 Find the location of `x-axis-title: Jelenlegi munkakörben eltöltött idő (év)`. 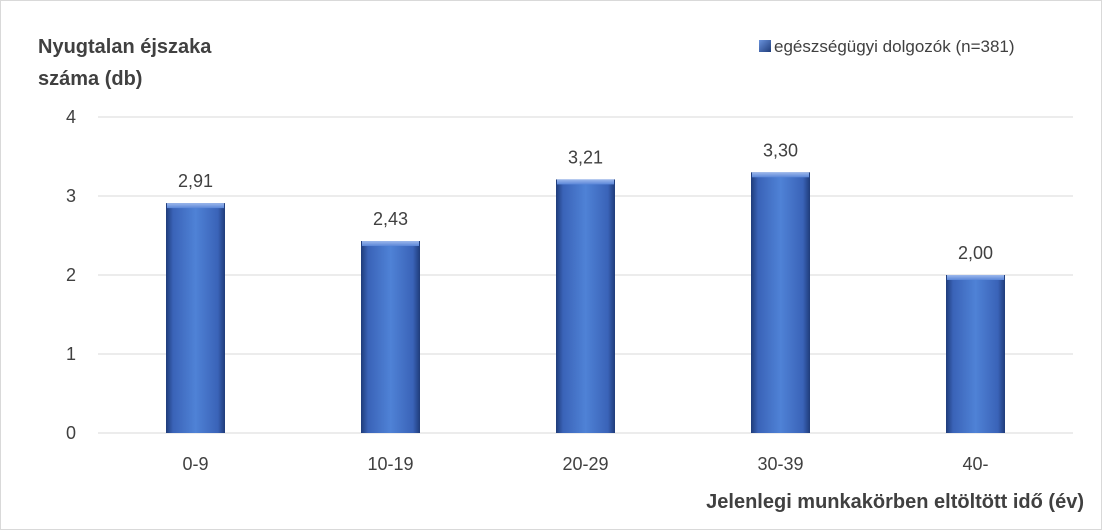

x-axis-title: Jelenlegi munkakörben eltöltött idő (év) is located at coordinates (895, 502).